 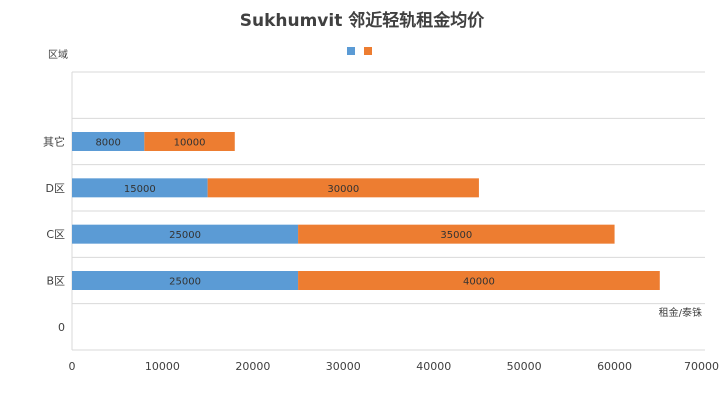 I want to click on data-label: 35000, so click(x=456, y=235).